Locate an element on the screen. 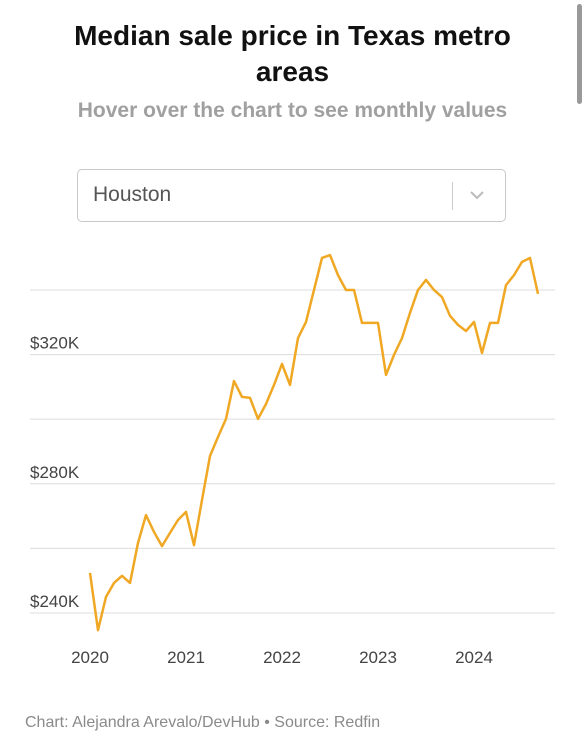  y-tick-label: $280K is located at coordinates (55, 472).